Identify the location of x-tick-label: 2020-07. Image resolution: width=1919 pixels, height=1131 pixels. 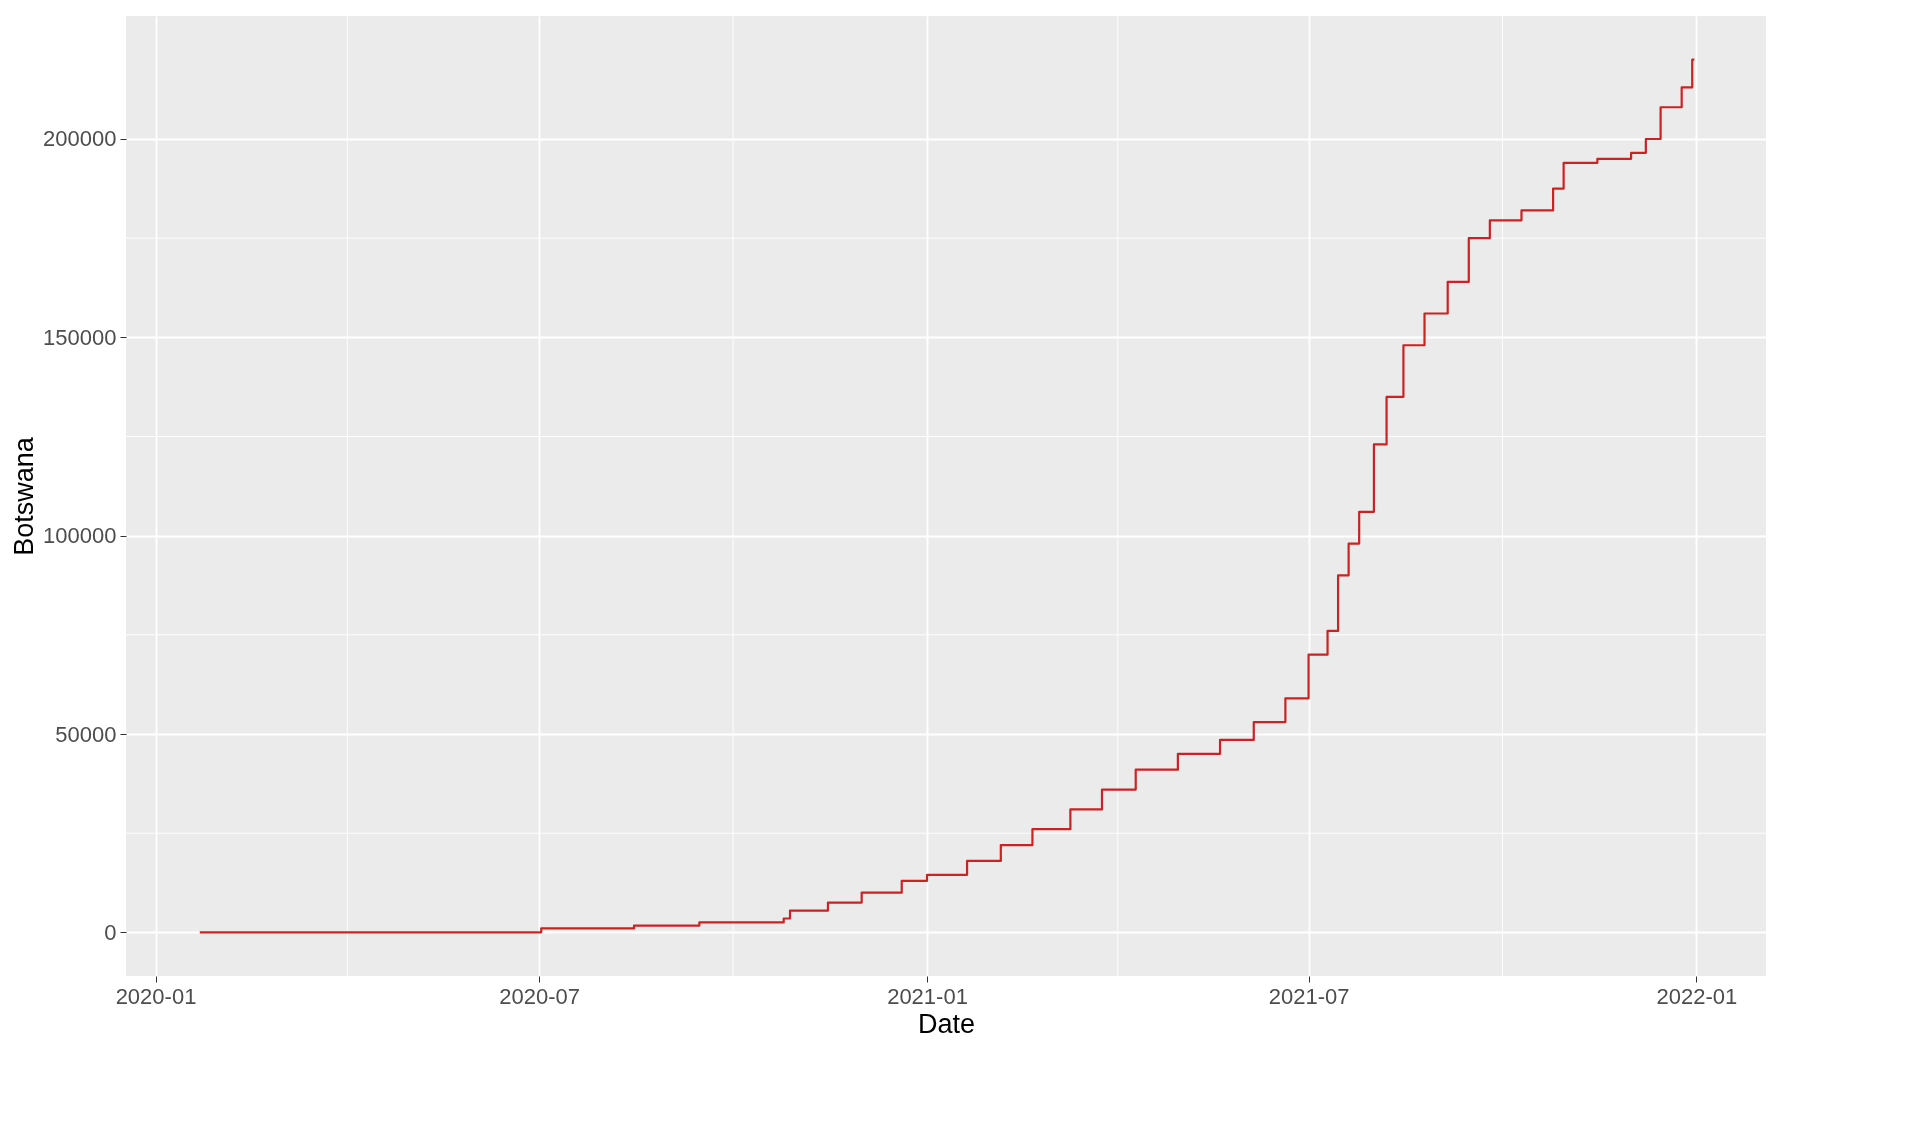
(540, 996).